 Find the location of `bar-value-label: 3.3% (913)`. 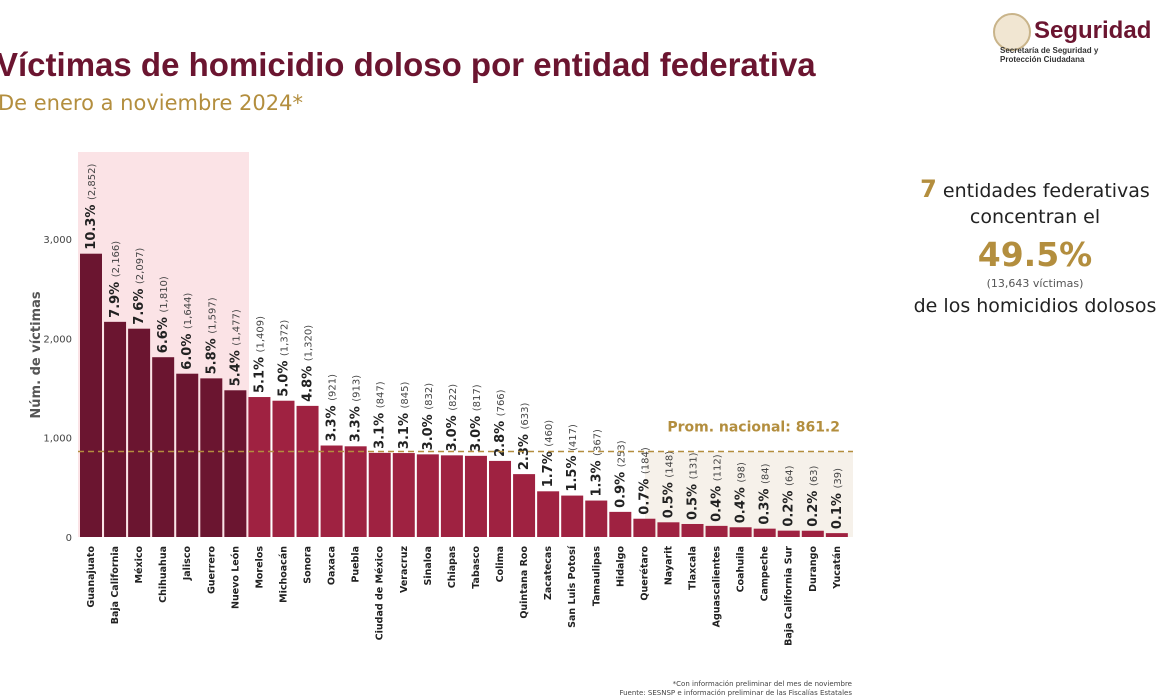

bar-value-label: 3.3% (913) is located at coordinates (356, 409).